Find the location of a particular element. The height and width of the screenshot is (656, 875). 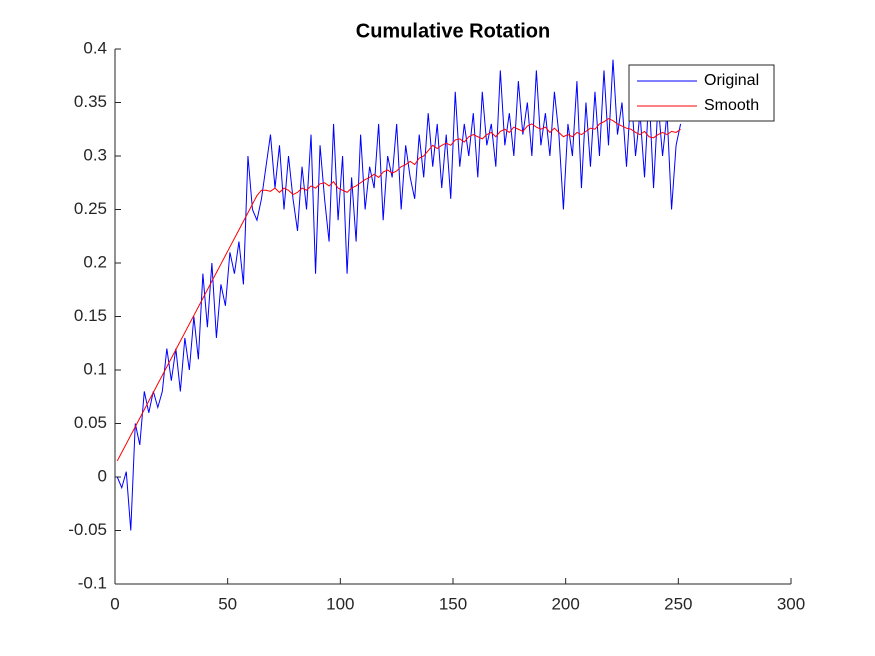

y-tick-label: 0.4 is located at coordinates (95, 47).